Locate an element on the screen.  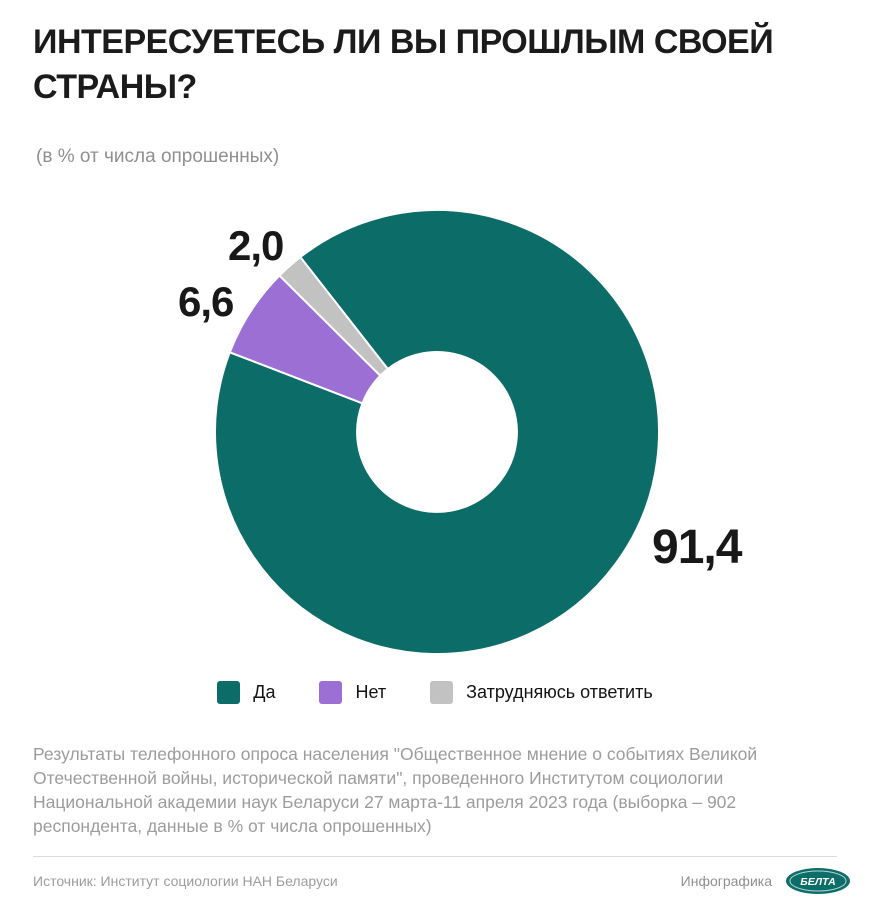
data-label-undecided: 2,0 is located at coordinates (256, 245).